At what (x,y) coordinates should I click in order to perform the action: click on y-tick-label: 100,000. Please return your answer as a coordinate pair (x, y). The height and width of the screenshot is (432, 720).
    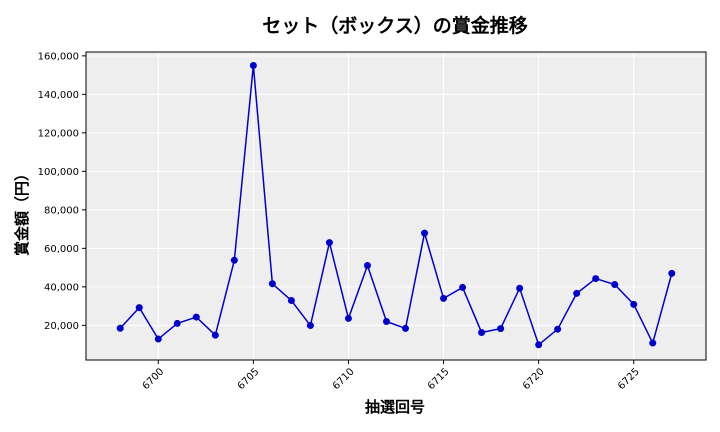
    Looking at the image, I should click on (58, 172).